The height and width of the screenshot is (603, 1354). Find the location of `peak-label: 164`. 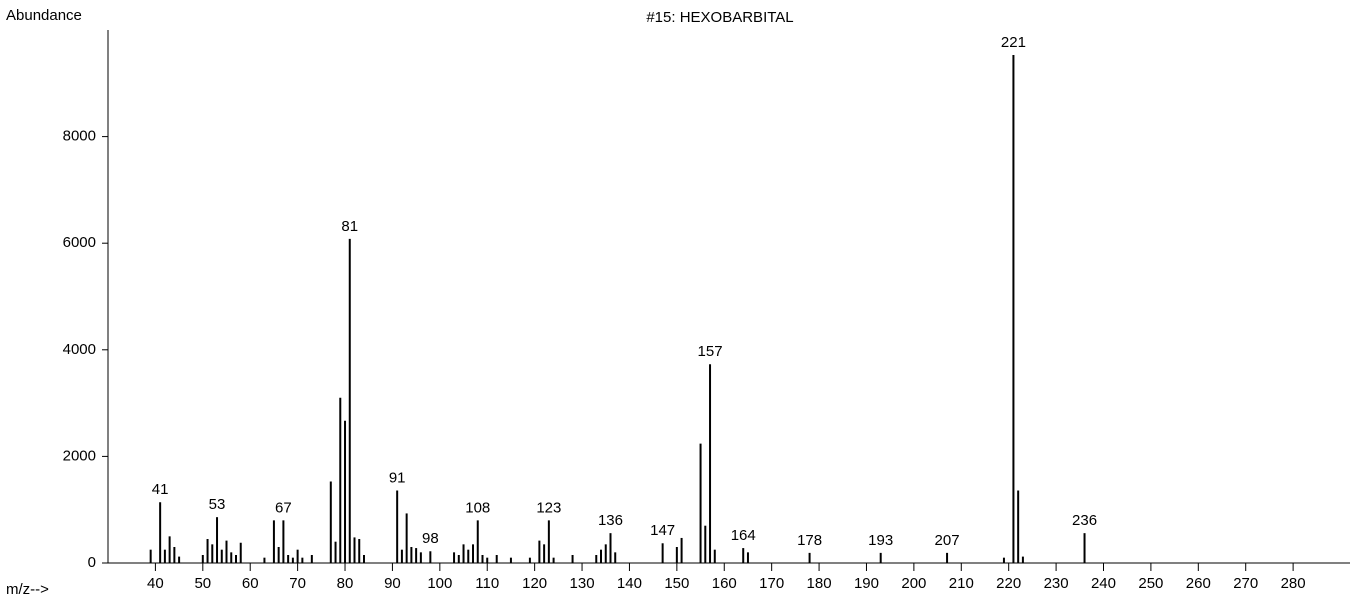

peak-label: 164 is located at coordinates (743, 535).